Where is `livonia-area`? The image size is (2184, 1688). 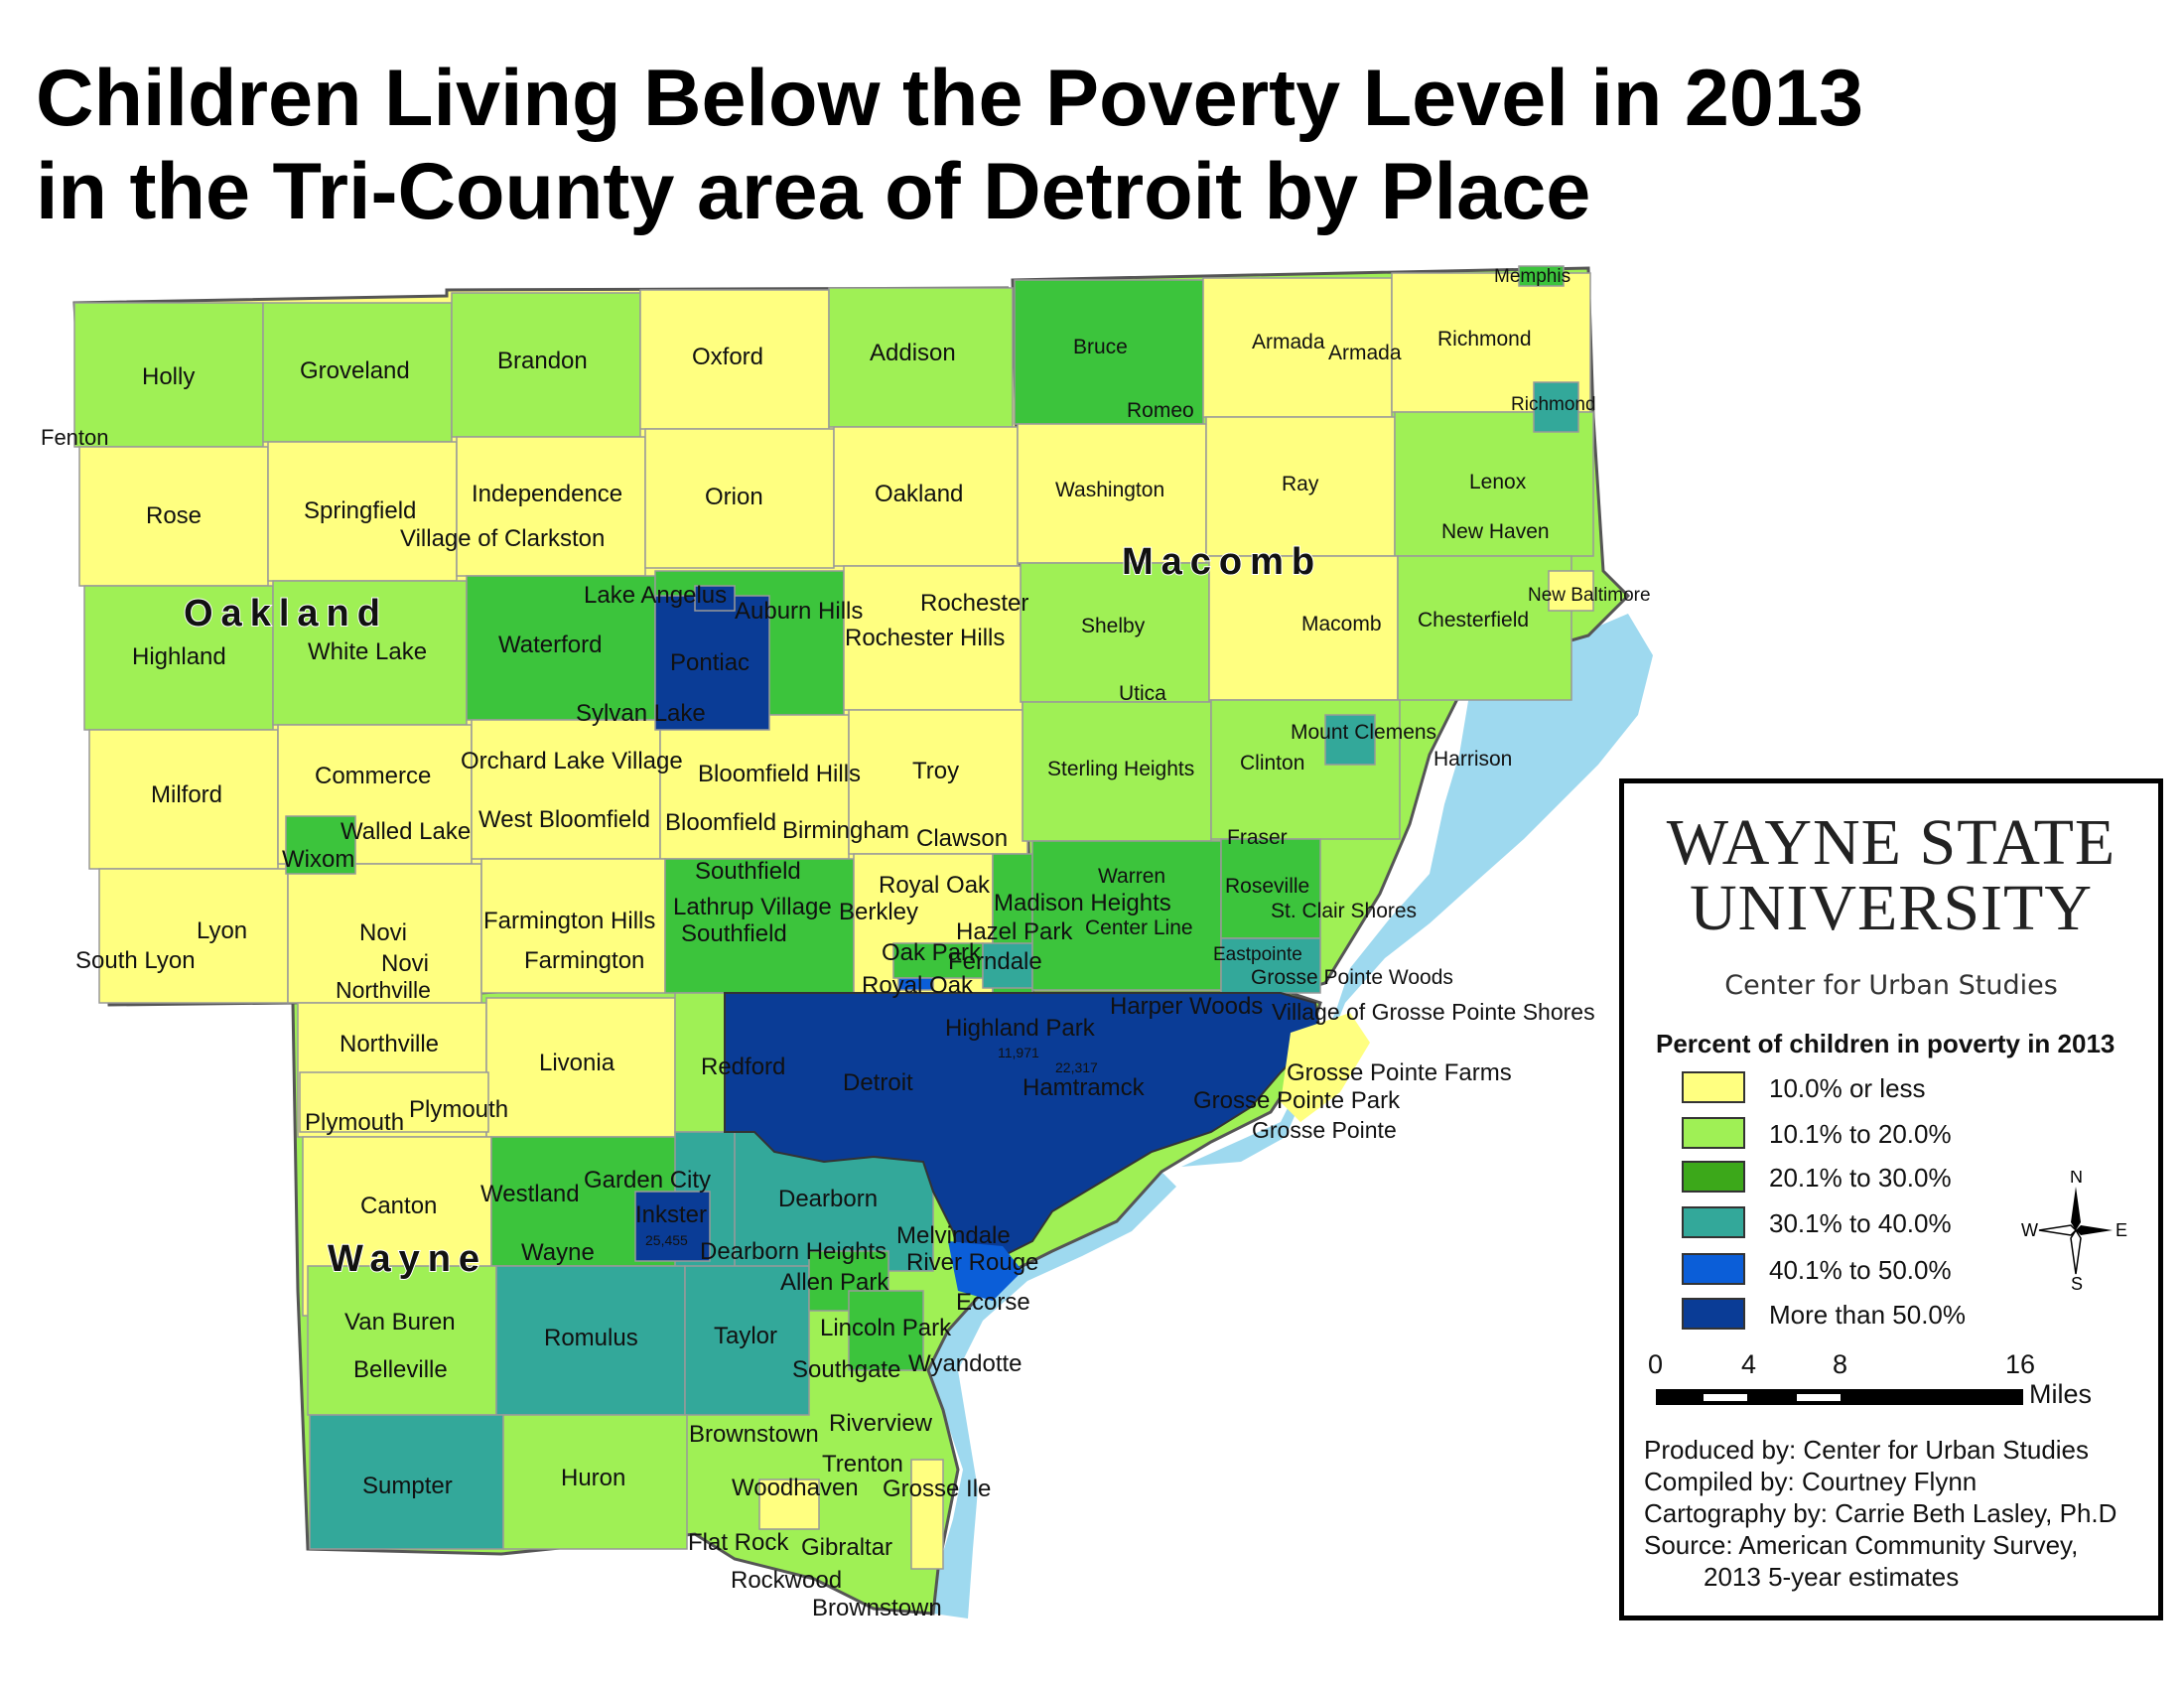
livonia-area is located at coordinates (580, 1067).